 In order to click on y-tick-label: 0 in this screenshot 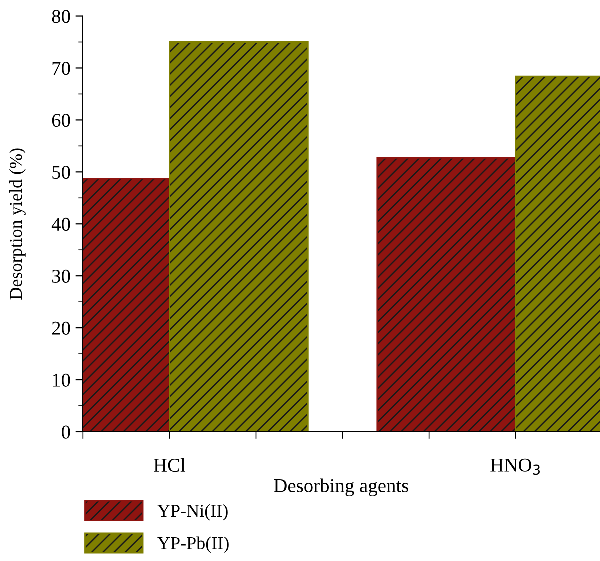, I will do `click(66, 432)`.